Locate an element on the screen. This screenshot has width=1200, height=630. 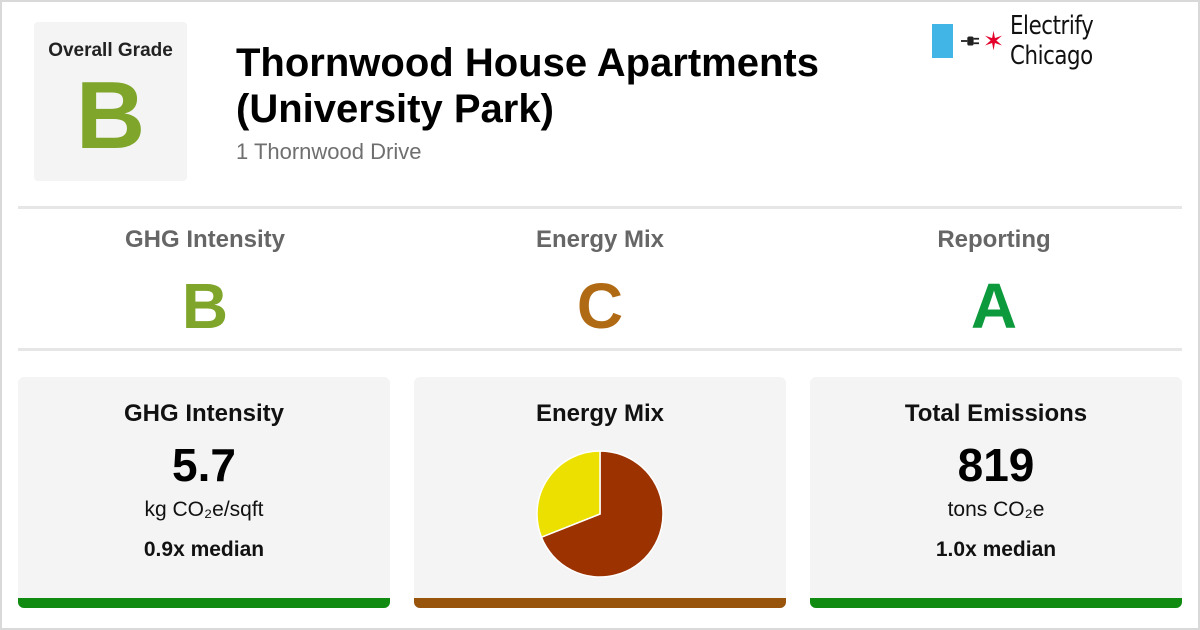
building-address: 1 Thornwood Drive is located at coordinates (329, 151).